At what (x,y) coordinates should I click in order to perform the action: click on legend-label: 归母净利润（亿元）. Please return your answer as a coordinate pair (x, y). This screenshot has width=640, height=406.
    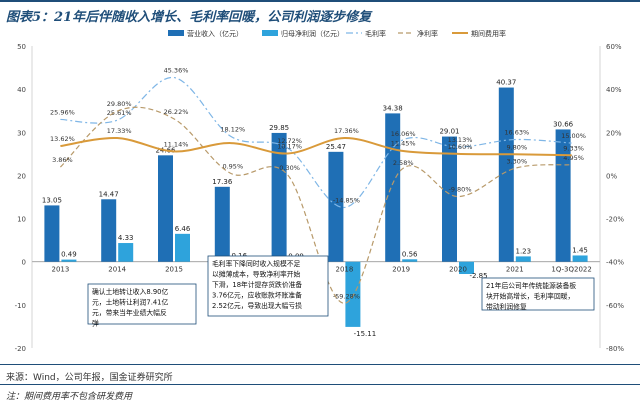
    Looking at the image, I should click on (312, 33).